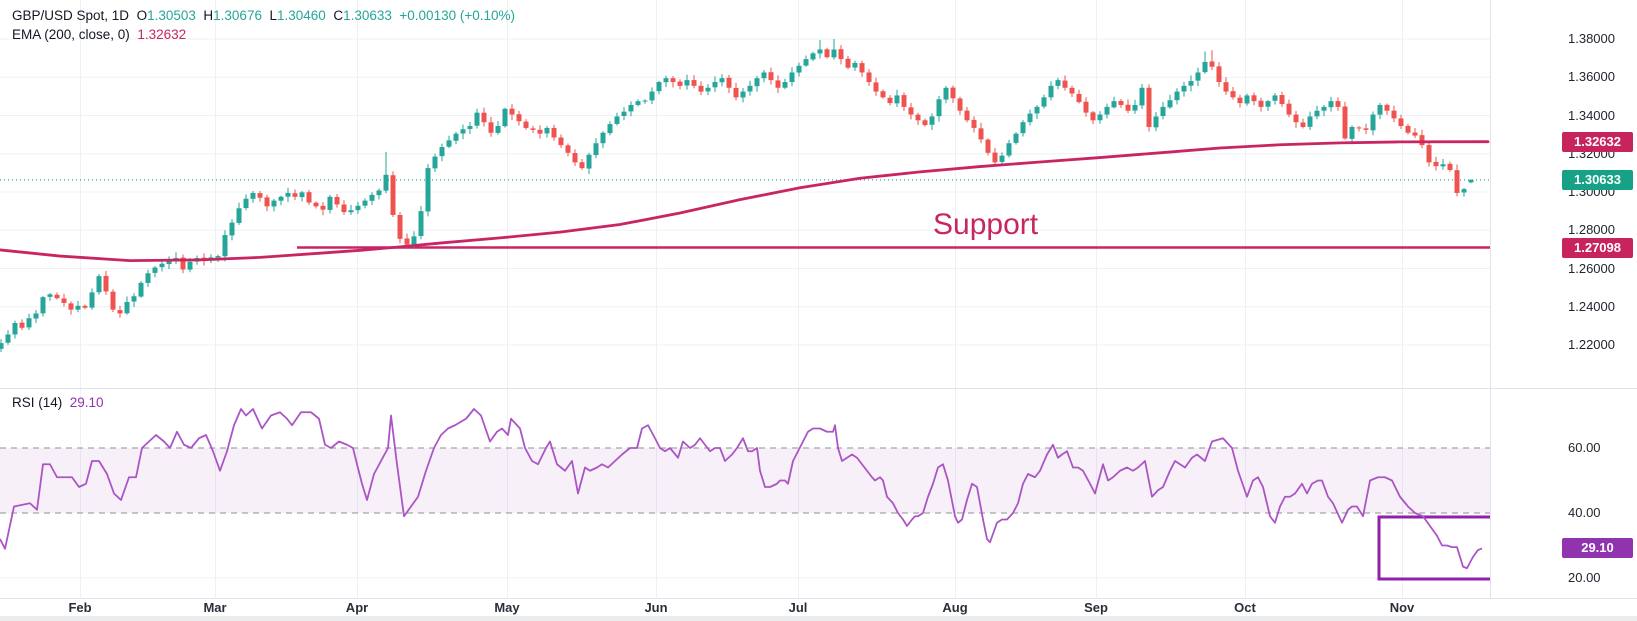 This screenshot has height=621, width=1637. What do you see at coordinates (1563, 194) in the screenshot?
I see `price-axis-scale` at bounding box center [1563, 194].